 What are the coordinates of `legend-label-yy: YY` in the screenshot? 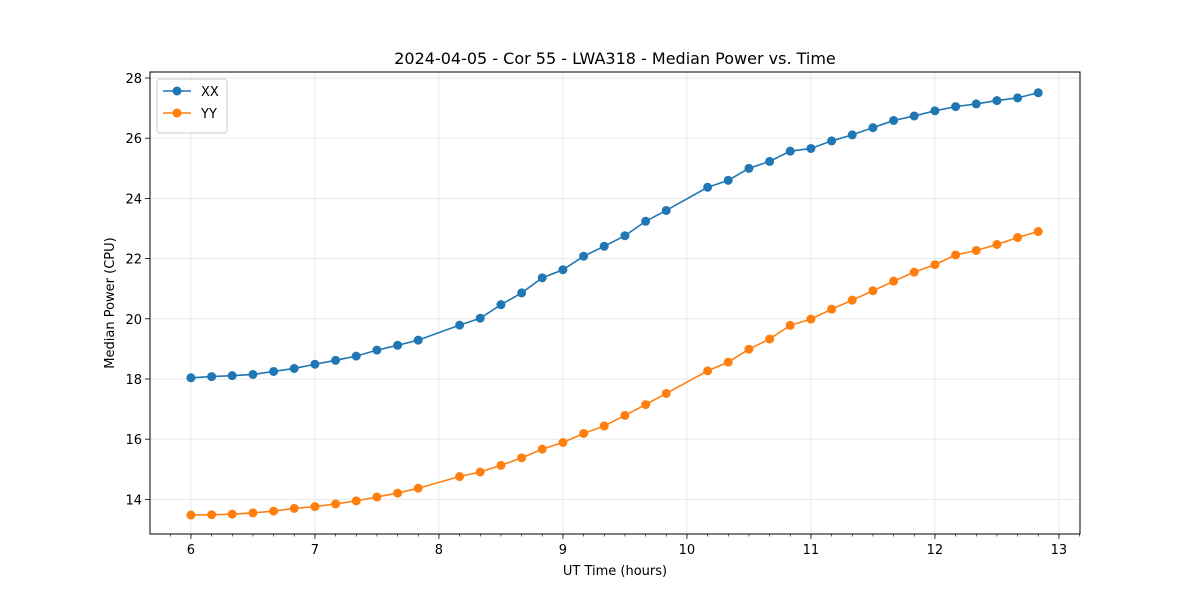 It's located at (208, 114).